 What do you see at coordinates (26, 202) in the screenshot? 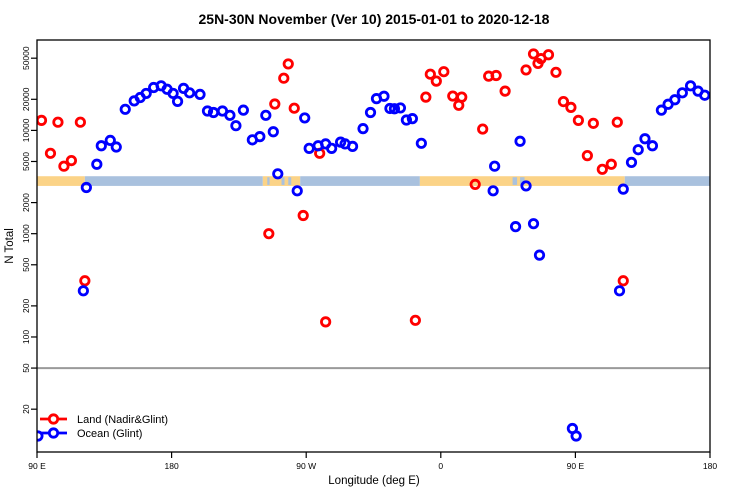
I see `y-tick-label: 2000` at bounding box center [26, 202].